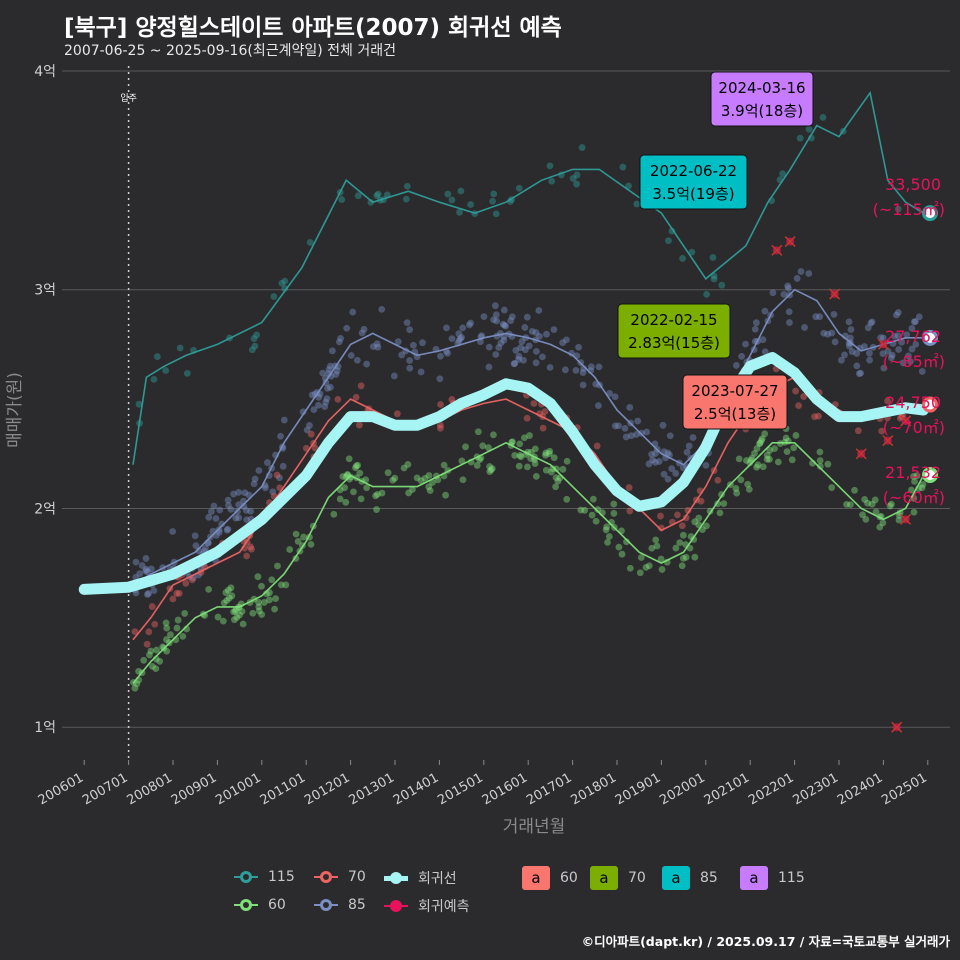  I want to click on chart-subtitle: 2007-06-25 ~ 2025-09-16(최근계약일) 전체 거래건, so click(230, 51).